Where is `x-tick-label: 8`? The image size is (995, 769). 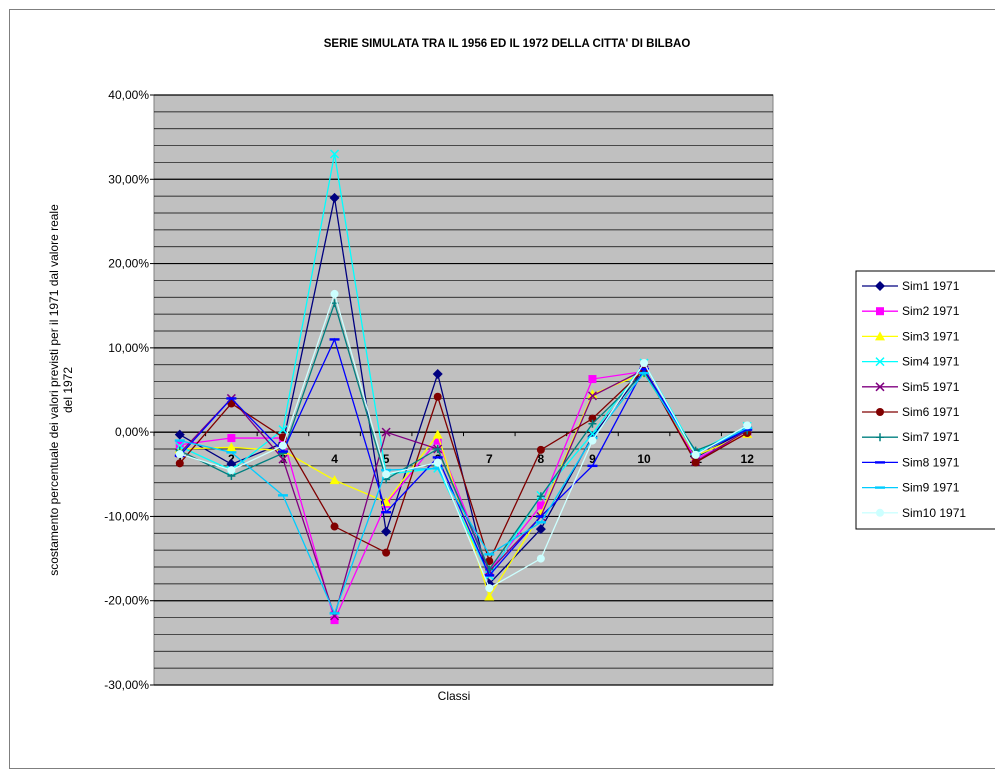
x-tick-label: 8 is located at coordinates (541, 459).